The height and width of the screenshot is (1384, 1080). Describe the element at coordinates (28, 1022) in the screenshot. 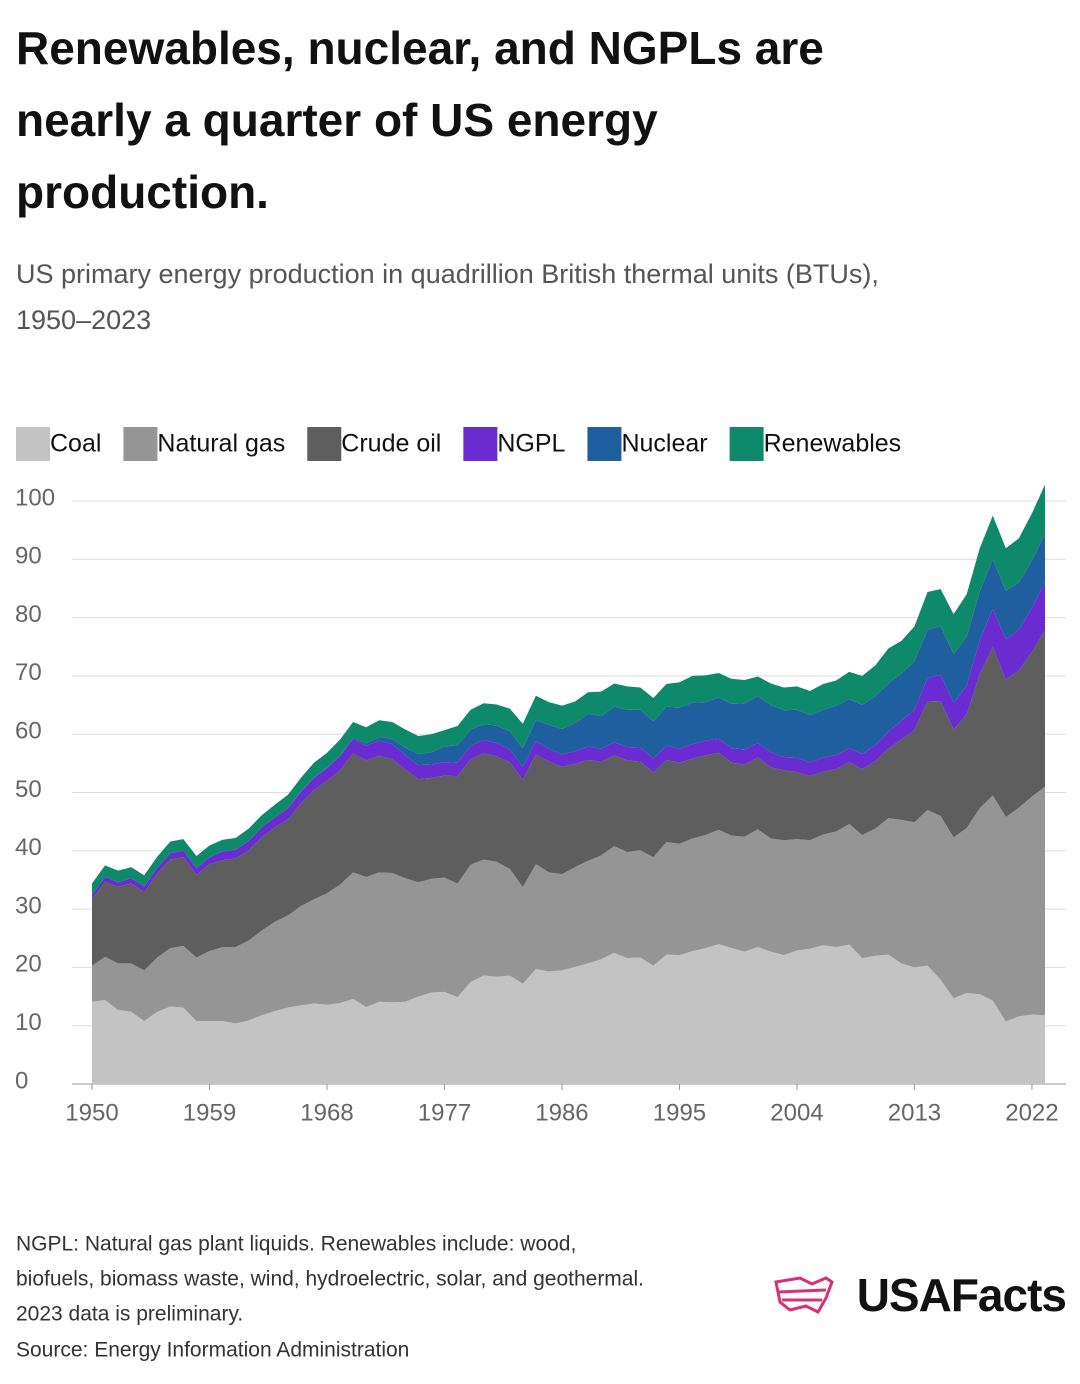

I see `y-tick-label: 10` at that location.